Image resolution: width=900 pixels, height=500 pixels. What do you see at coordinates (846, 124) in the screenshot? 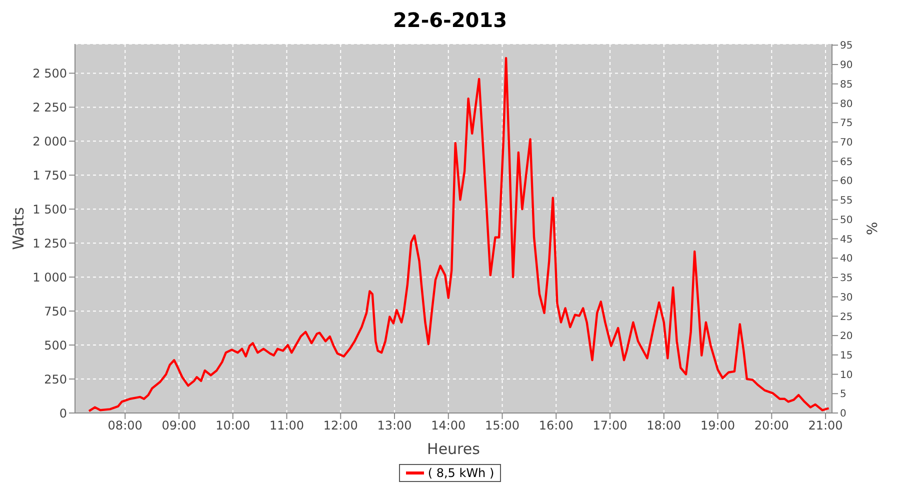
I see `y2-tick-label: 75` at bounding box center [846, 124].